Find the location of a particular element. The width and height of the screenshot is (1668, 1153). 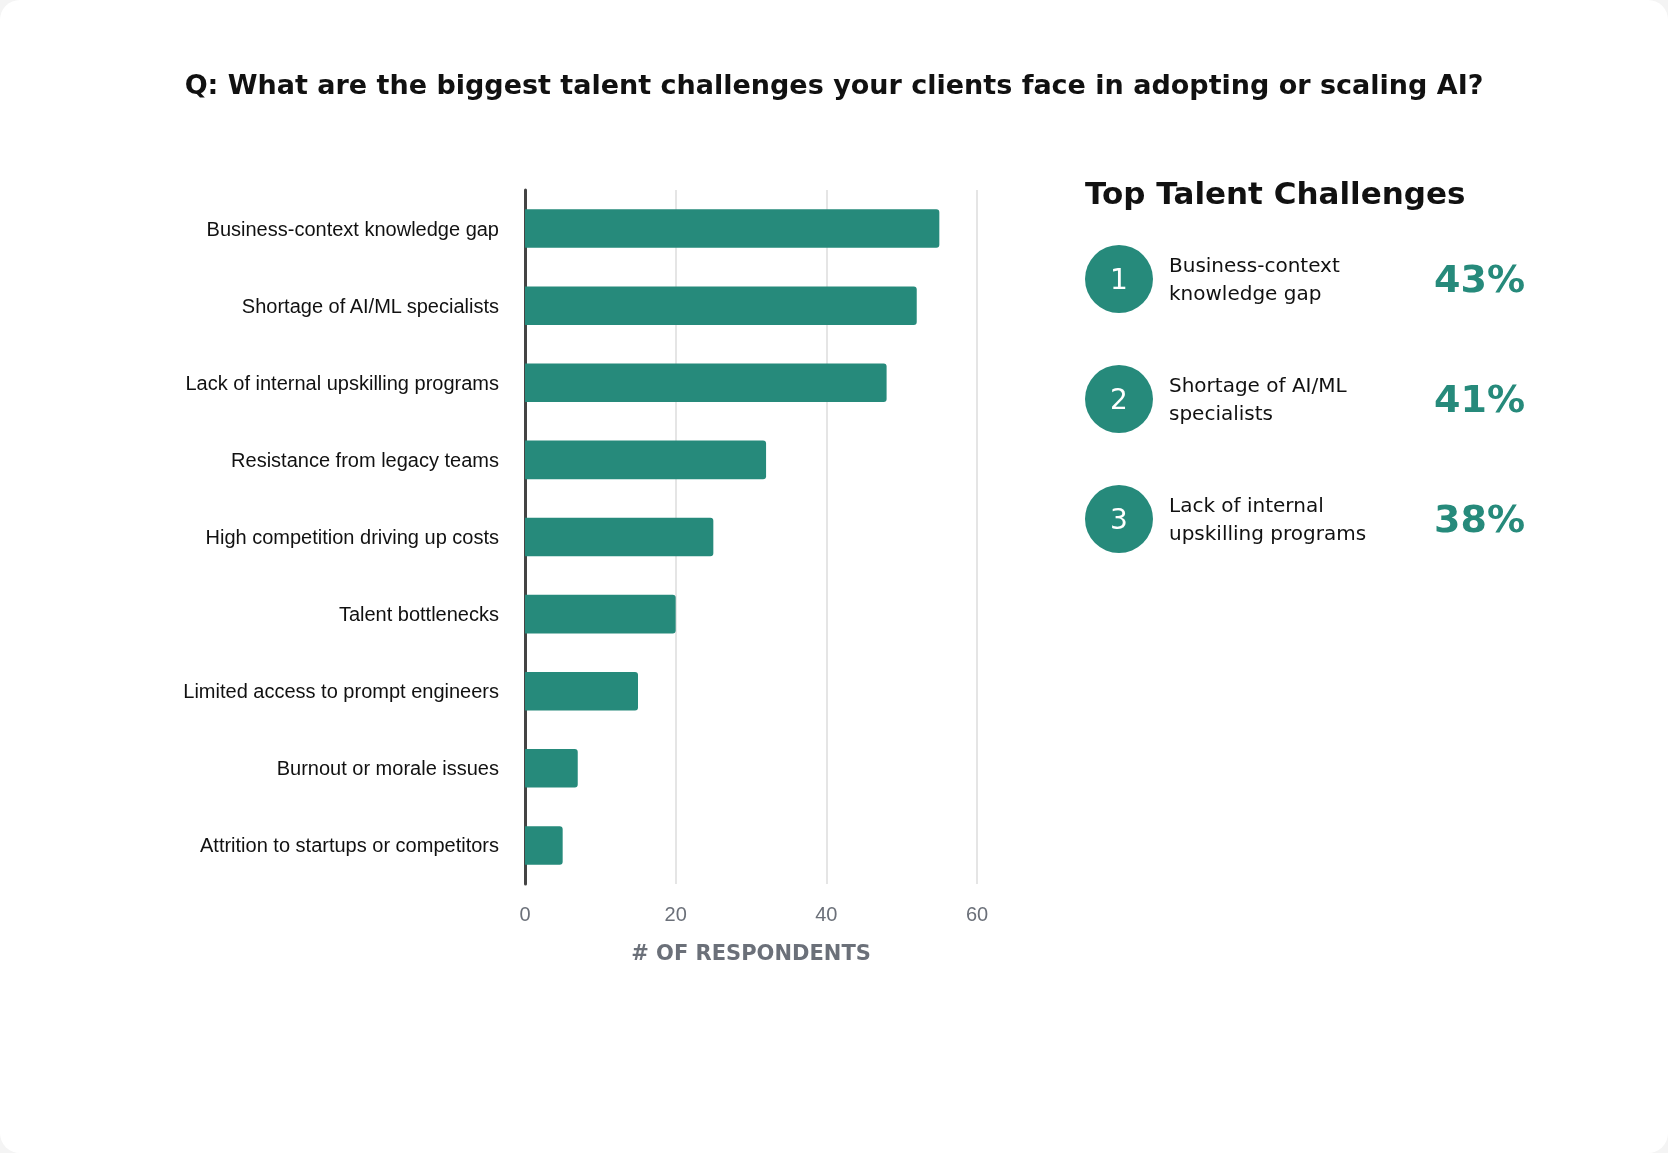

x-tick-label: 20 is located at coordinates (675, 914).